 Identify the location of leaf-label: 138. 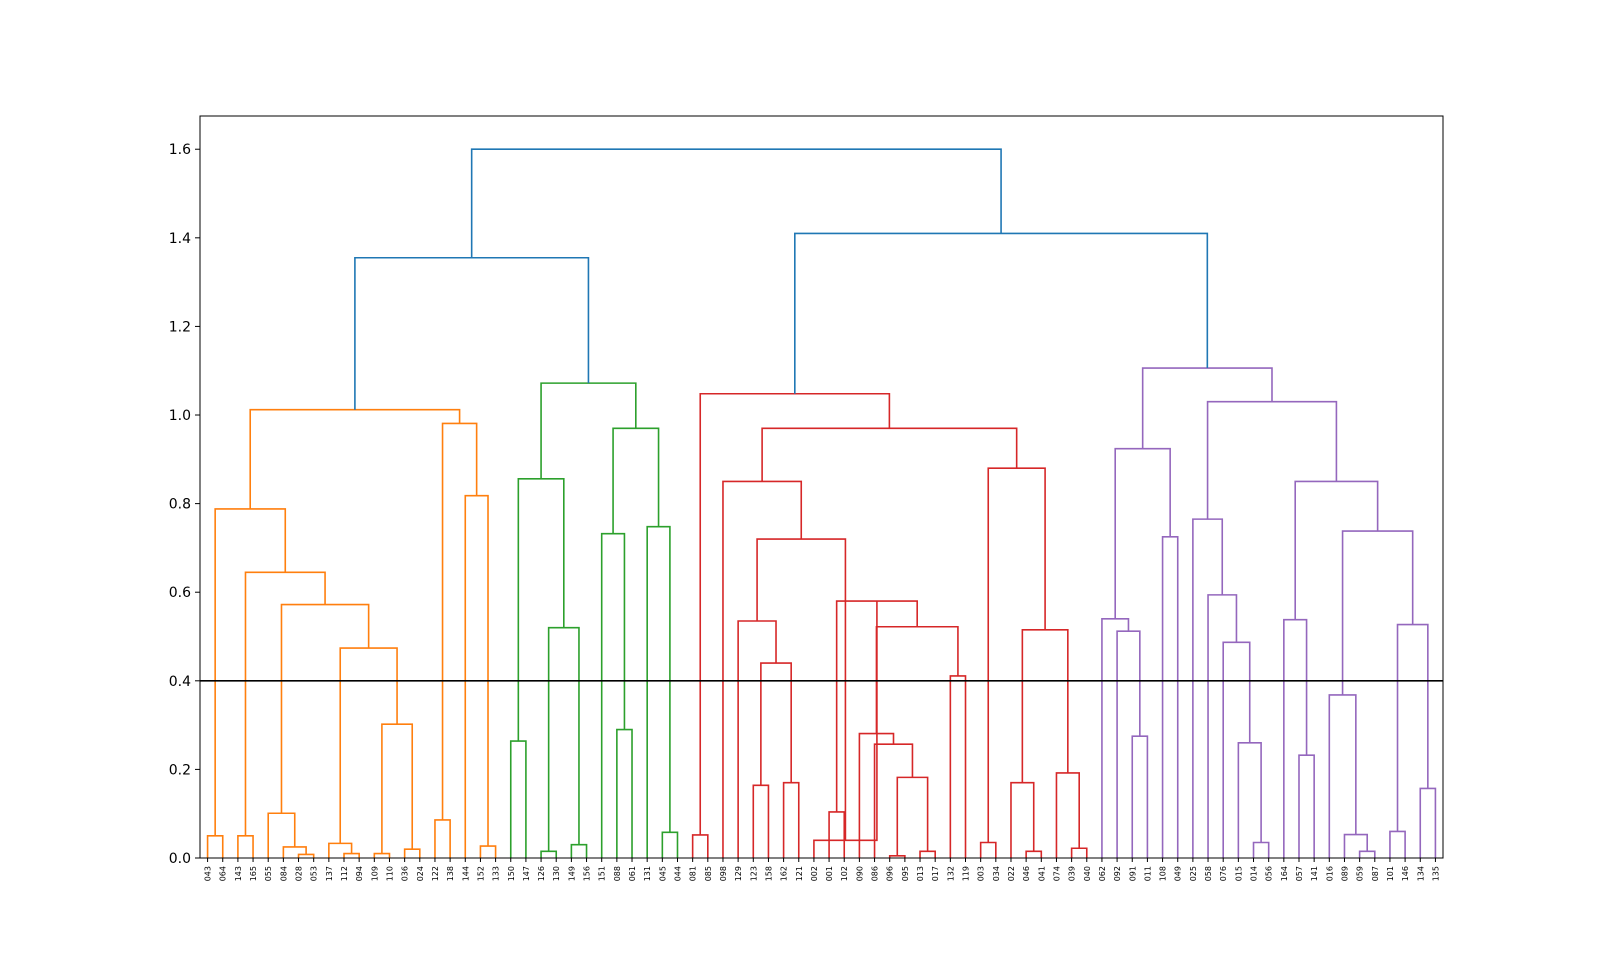
(450, 873).